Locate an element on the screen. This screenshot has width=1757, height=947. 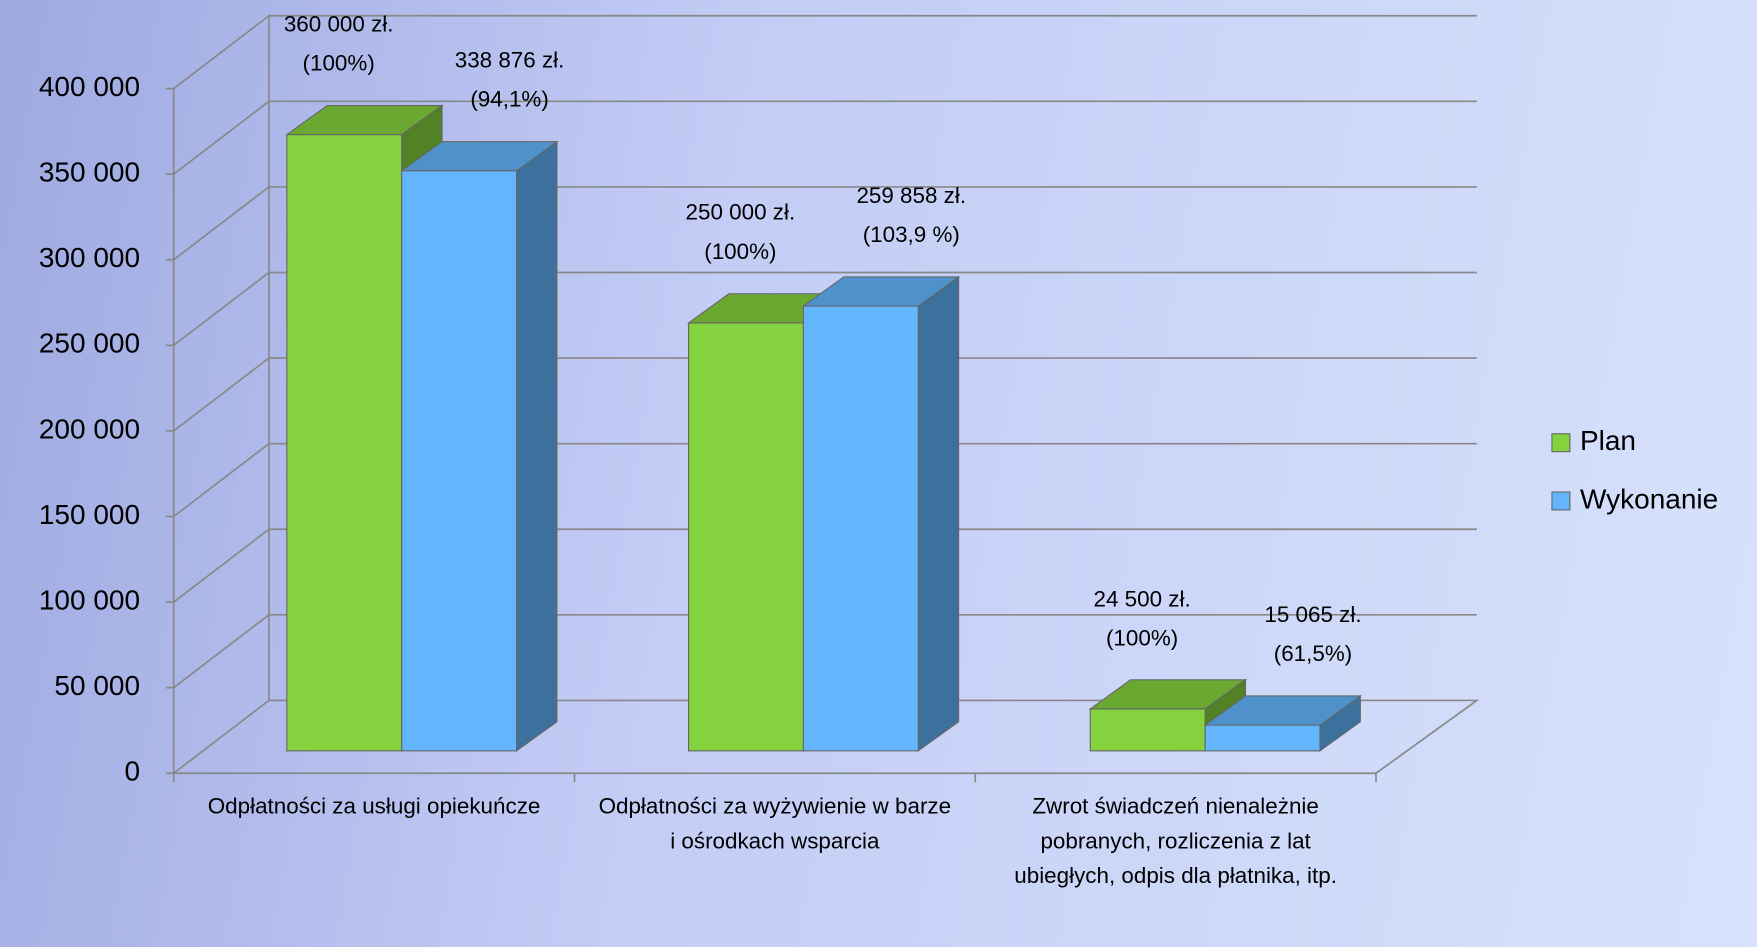
legend-label: Wykonanie is located at coordinates (1649, 498).